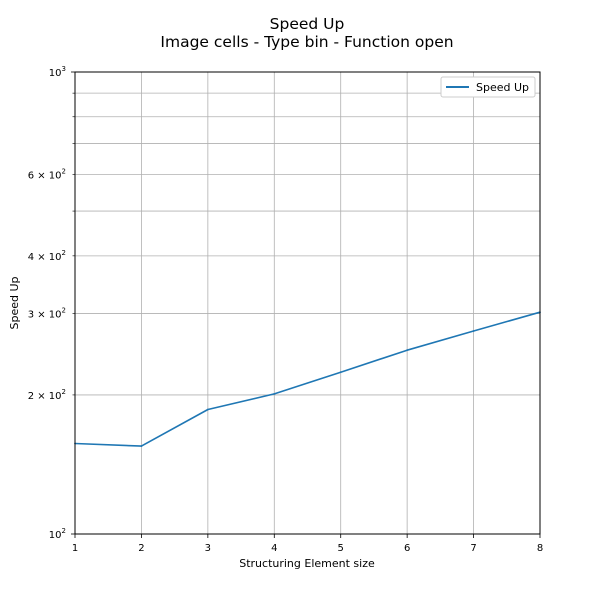 This screenshot has width=600, height=604. Describe the element at coordinates (341, 548) in the screenshot. I see `x-tick-label: 5` at that location.